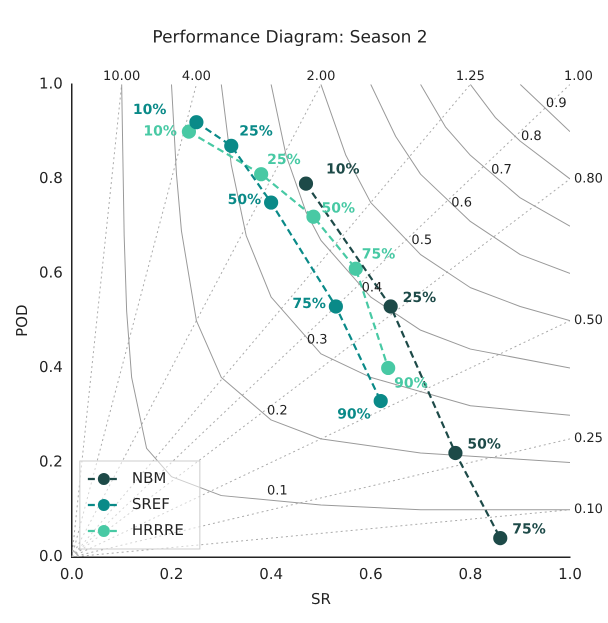  What do you see at coordinates (578, 76) in the screenshot?
I see `annotation: 1.00` at bounding box center [578, 76].